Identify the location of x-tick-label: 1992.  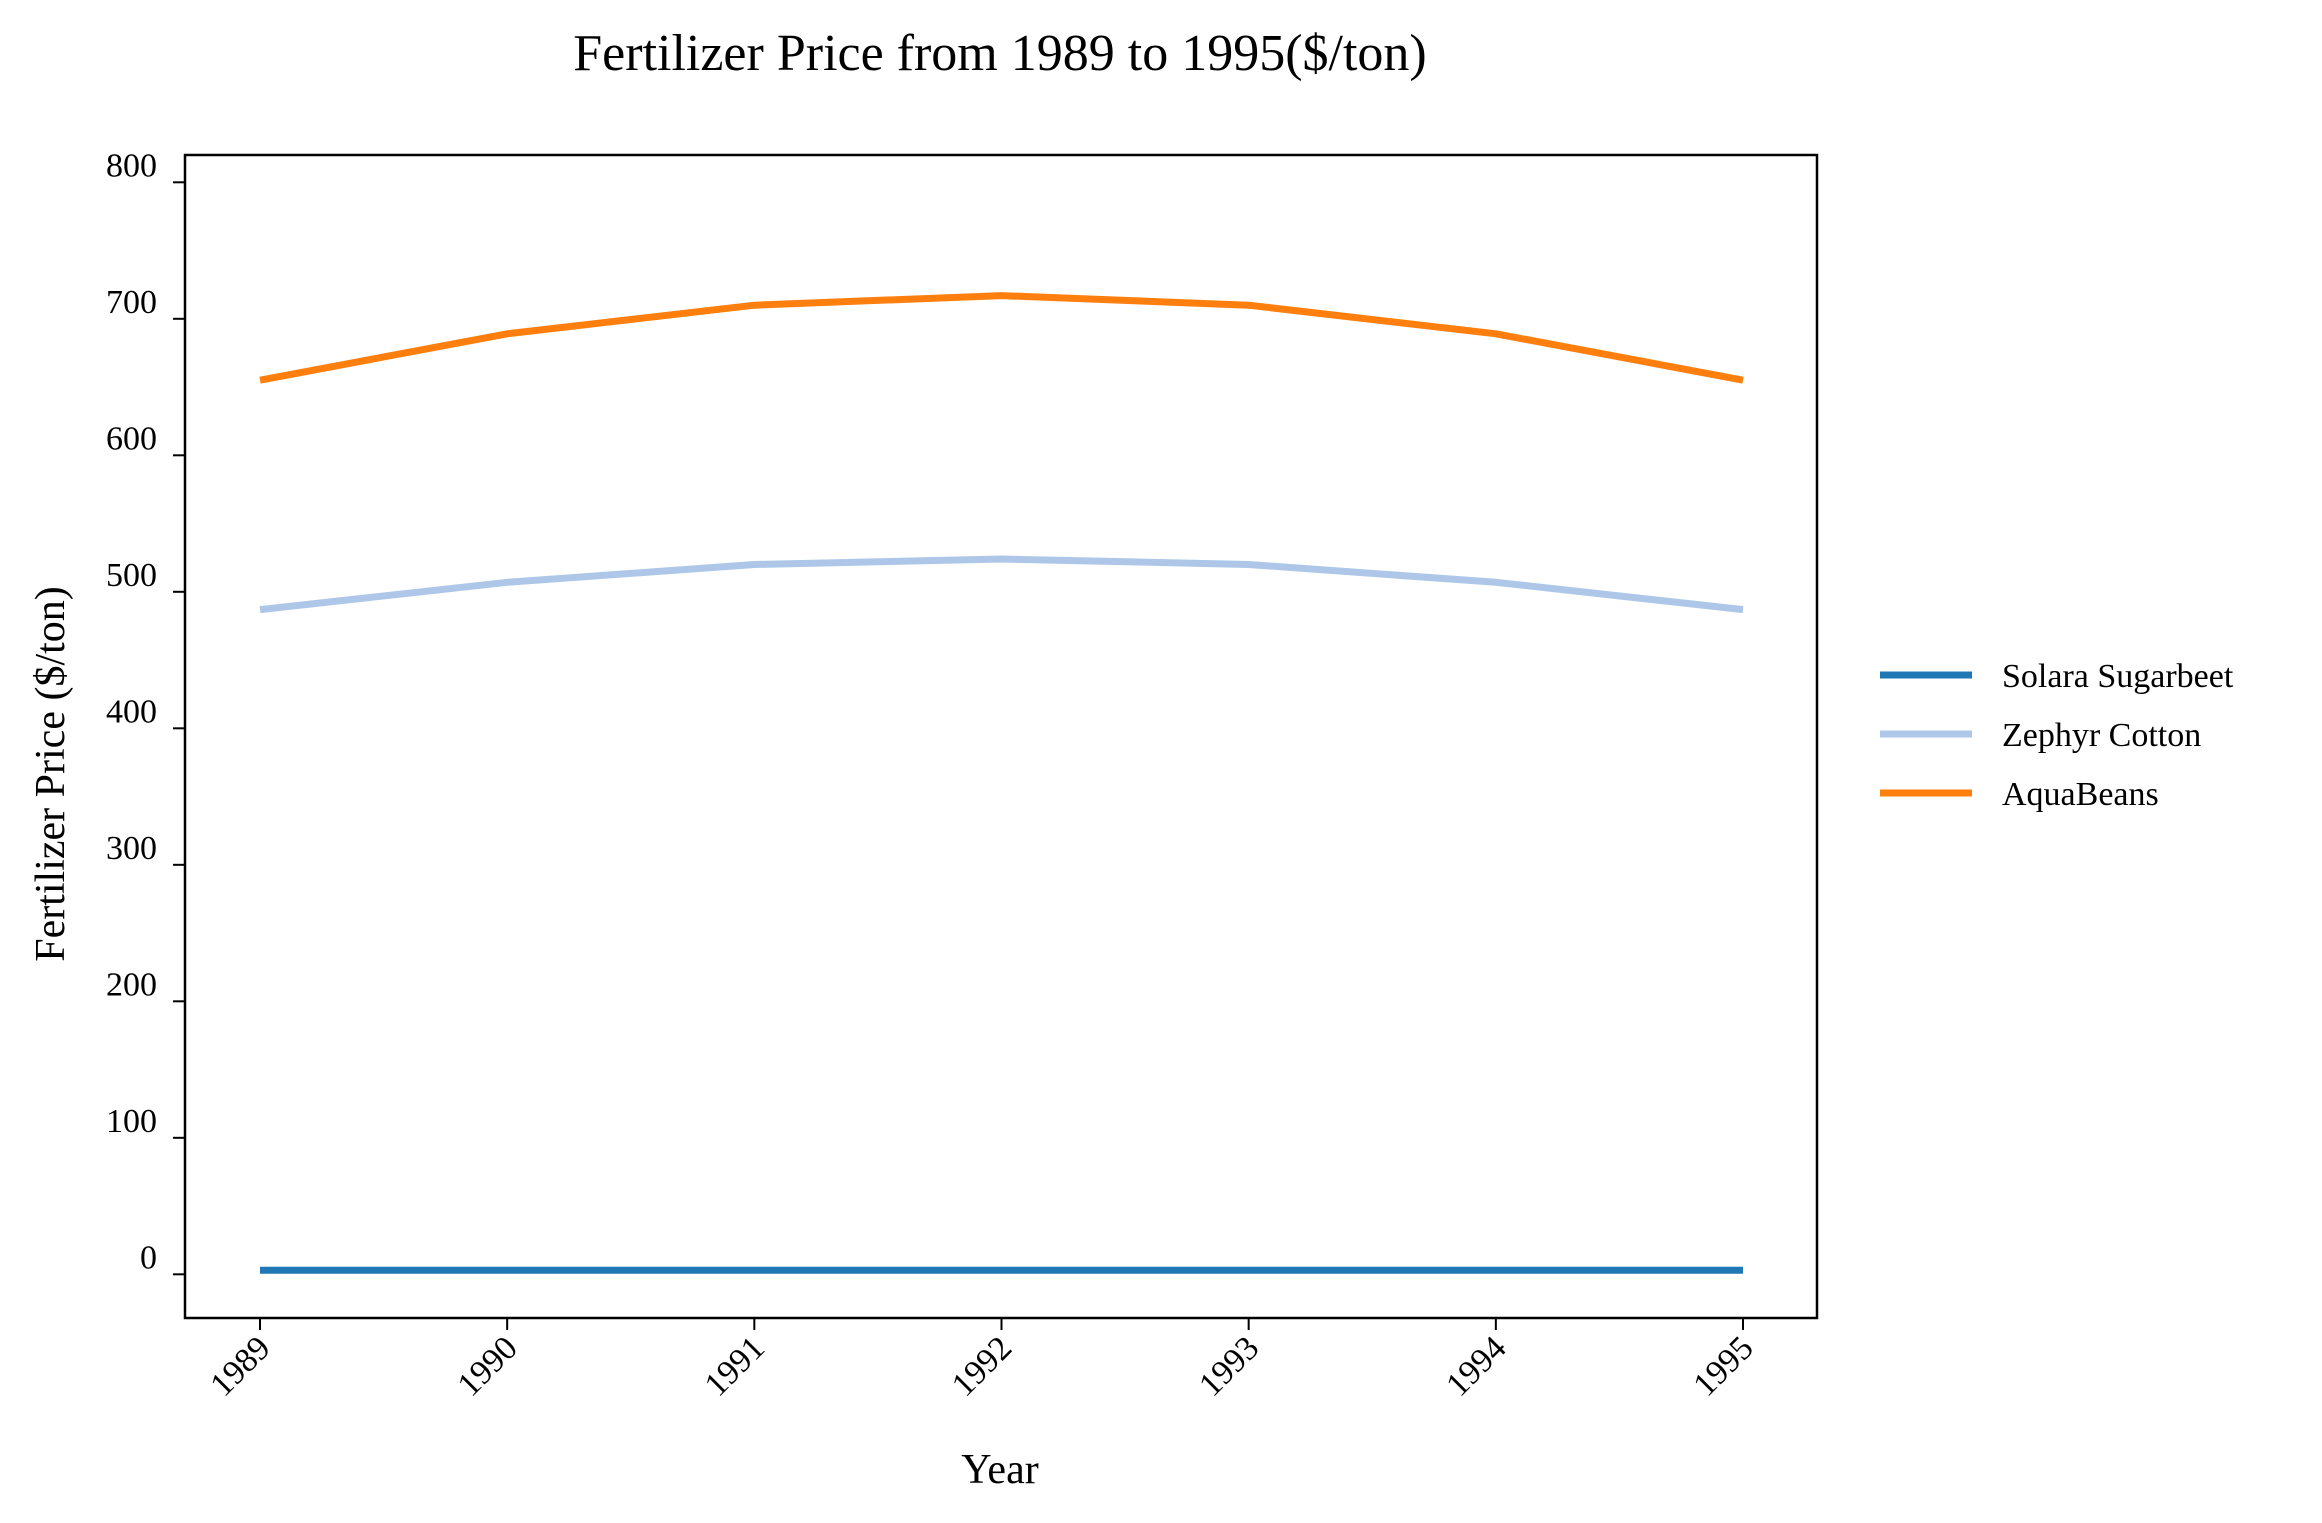
(982, 1366).